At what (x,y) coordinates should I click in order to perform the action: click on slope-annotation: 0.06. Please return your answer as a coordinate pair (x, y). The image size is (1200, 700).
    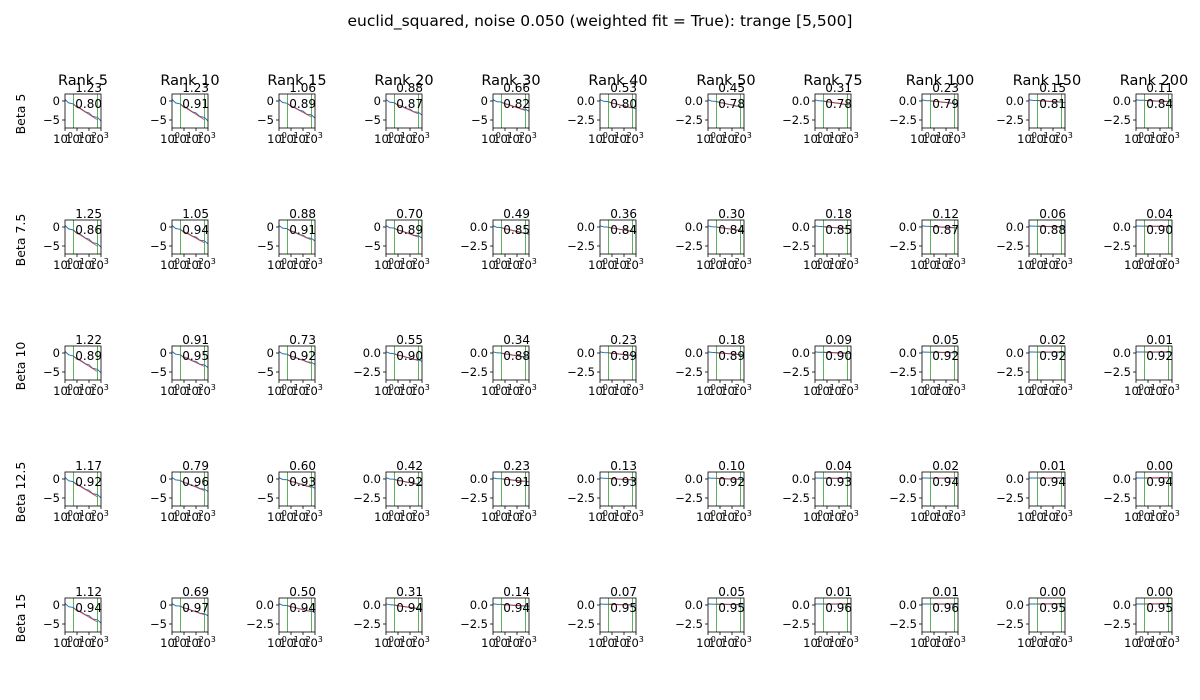
    Looking at the image, I should click on (1052, 214).